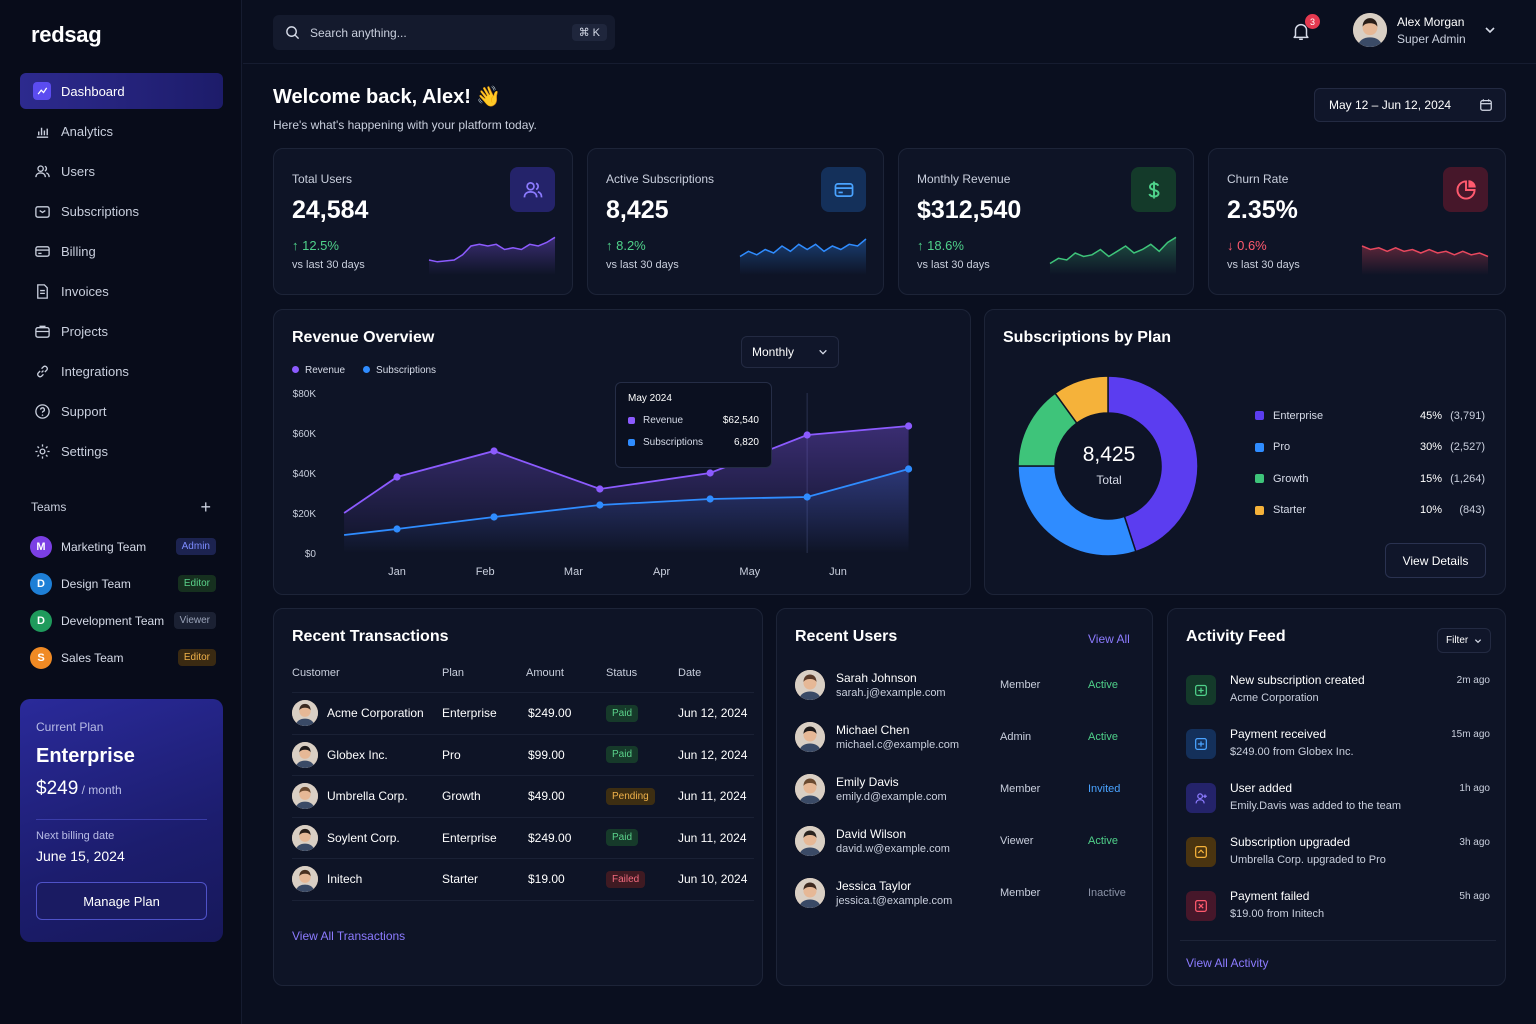 This screenshot has height=1024, width=1536. Describe the element at coordinates (349, 936) in the screenshot. I see `view-all-transactions-link: View All Transactions` at that location.